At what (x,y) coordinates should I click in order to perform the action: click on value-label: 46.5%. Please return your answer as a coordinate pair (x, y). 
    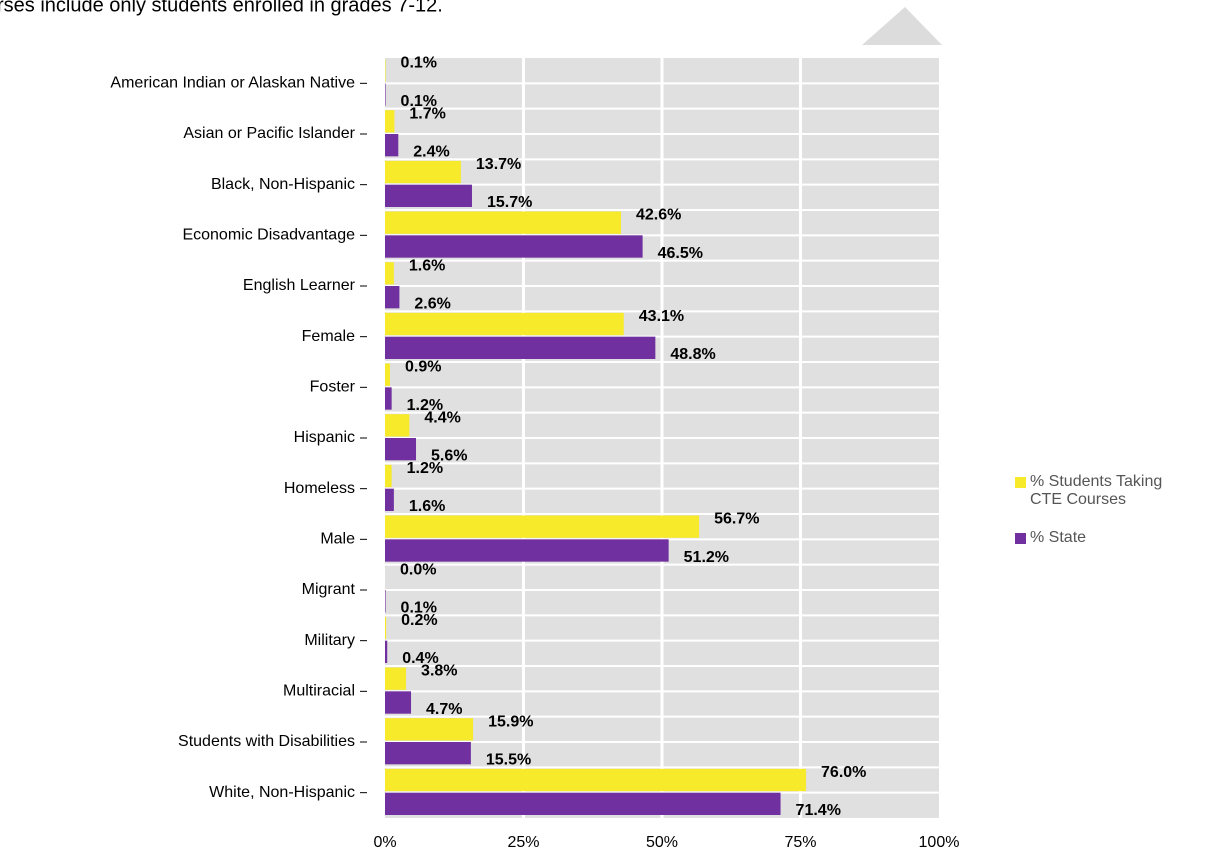
    Looking at the image, I should click on (680, 253).